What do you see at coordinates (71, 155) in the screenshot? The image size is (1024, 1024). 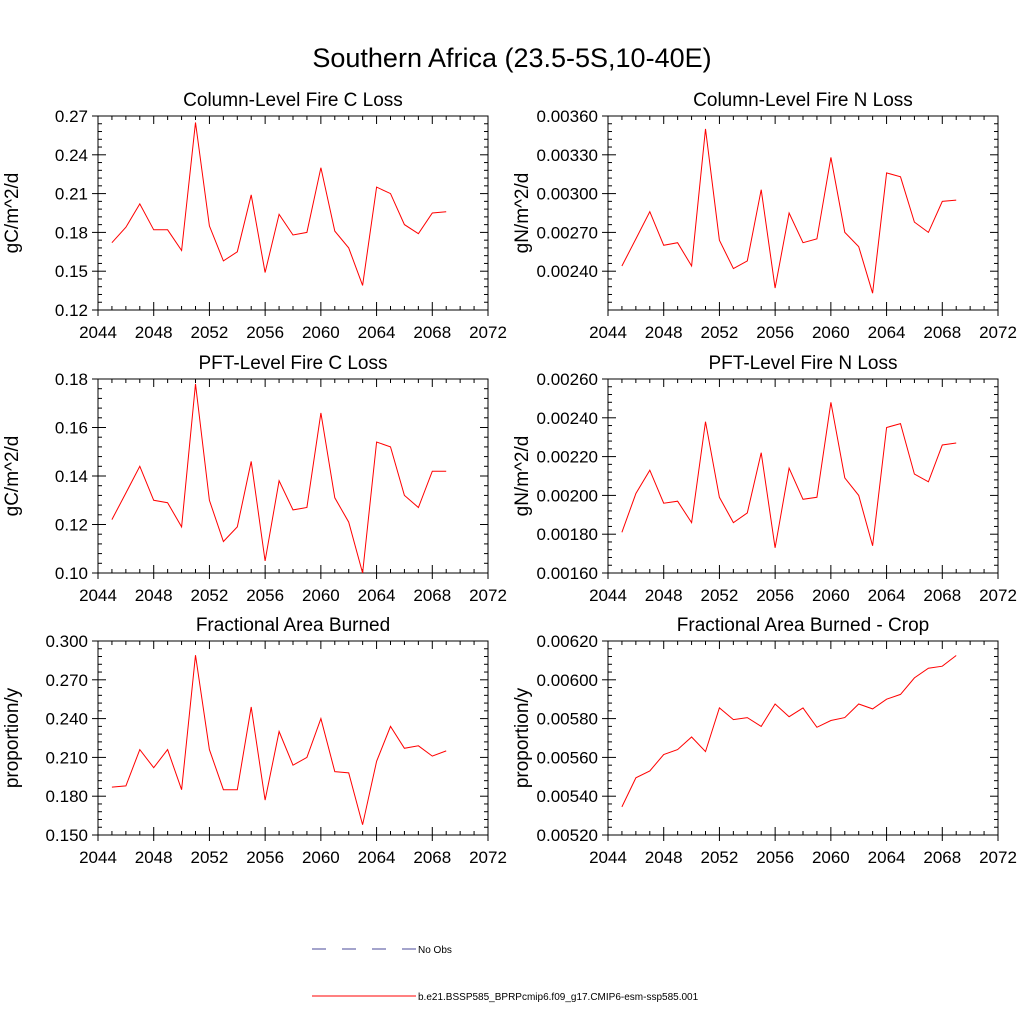 I see `y-tick-label: 0.24` at bounding box center [71, 155].